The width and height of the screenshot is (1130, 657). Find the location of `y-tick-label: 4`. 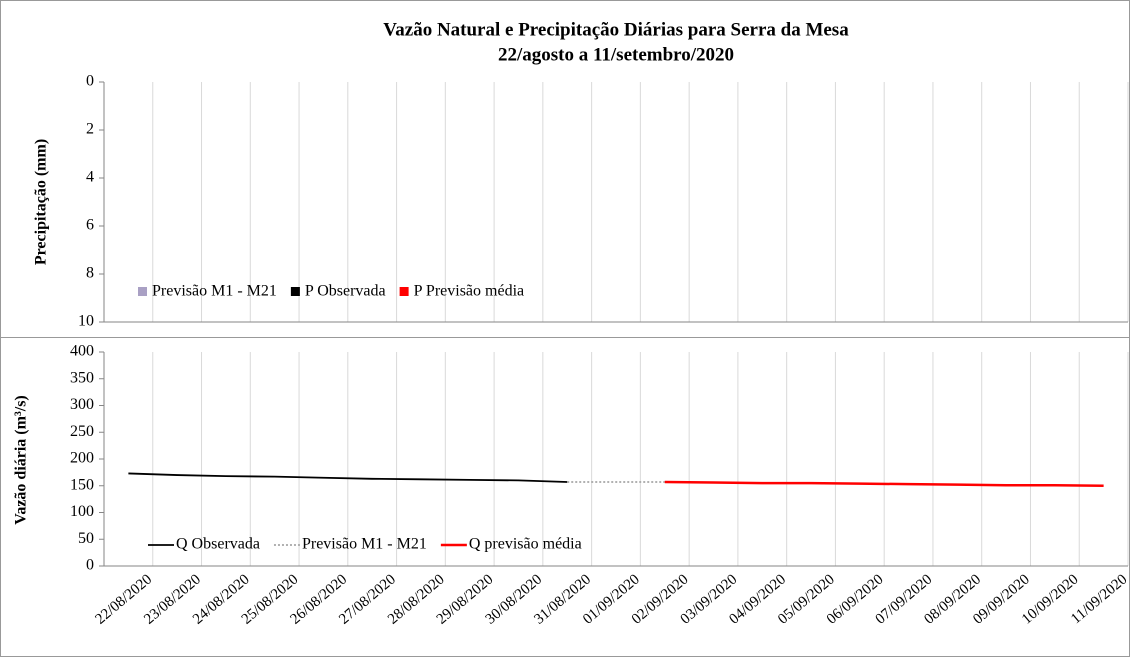

y-tick-label: 4 is located at coordinates (90, 177).